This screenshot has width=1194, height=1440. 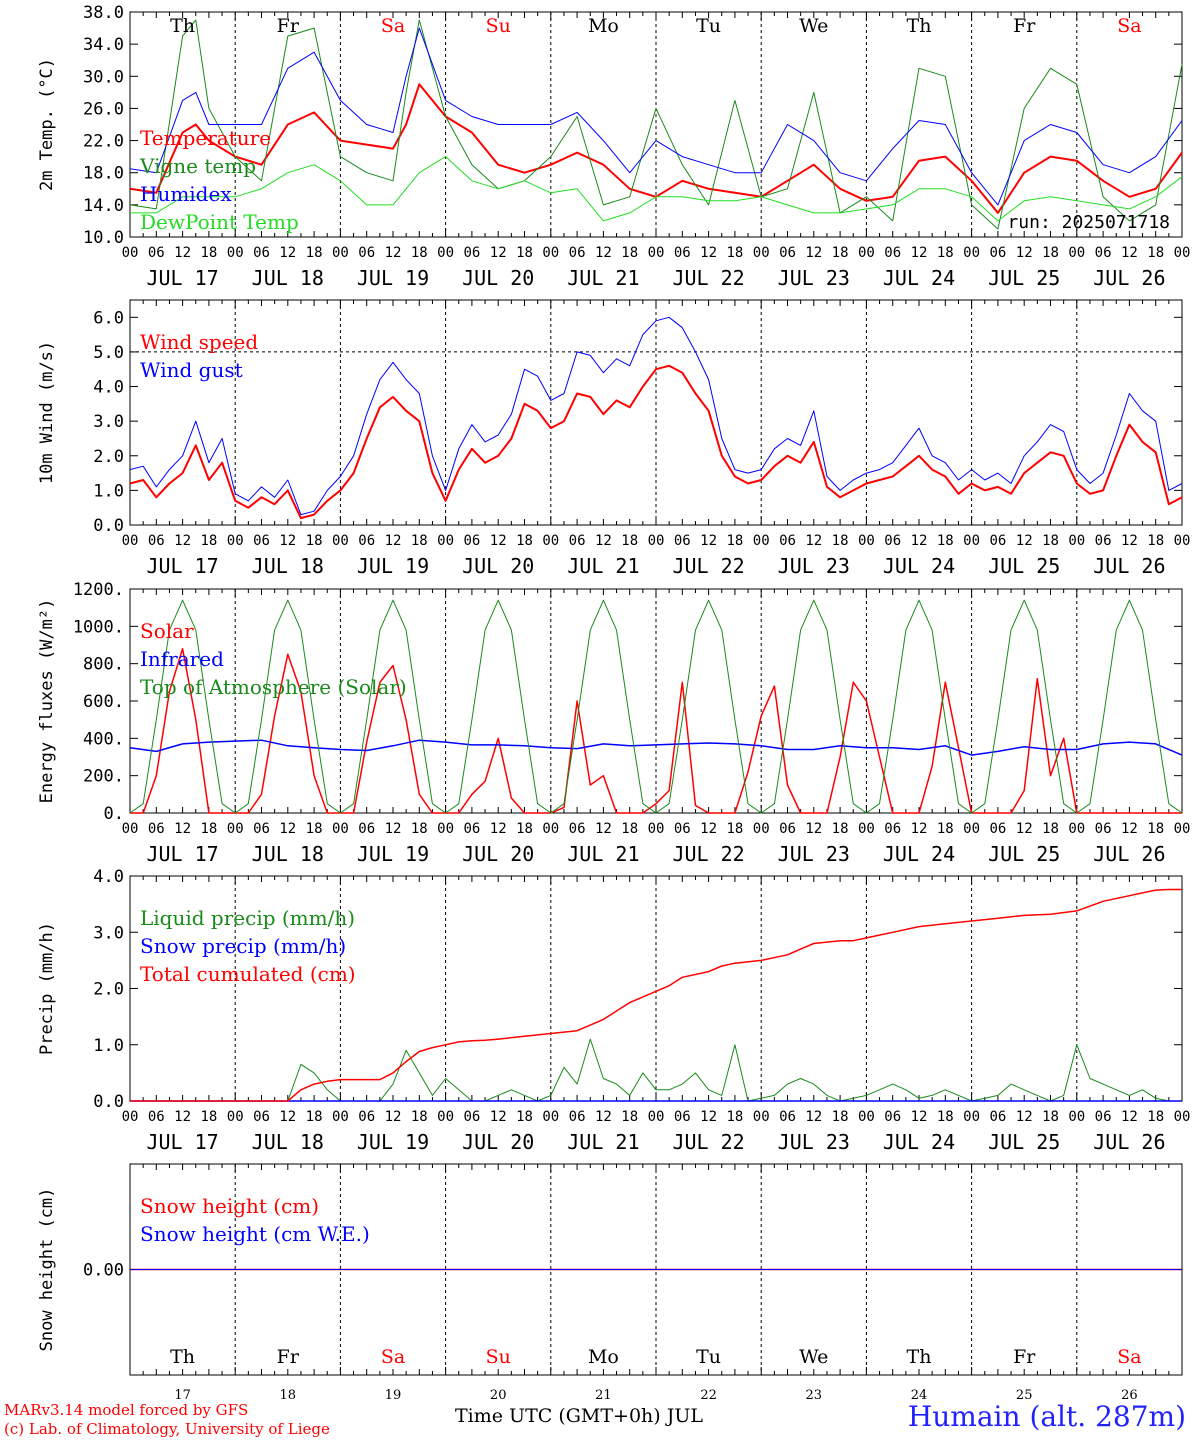 I want to click on y-tick-label: 1000., so click(x=98, y=627).